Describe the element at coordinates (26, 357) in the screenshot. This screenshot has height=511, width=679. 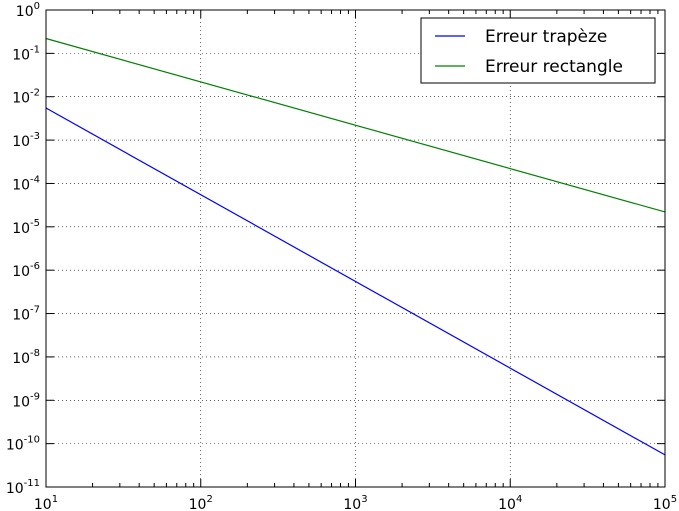
I see `y-tick-label: 10⁻⁸` at that location.